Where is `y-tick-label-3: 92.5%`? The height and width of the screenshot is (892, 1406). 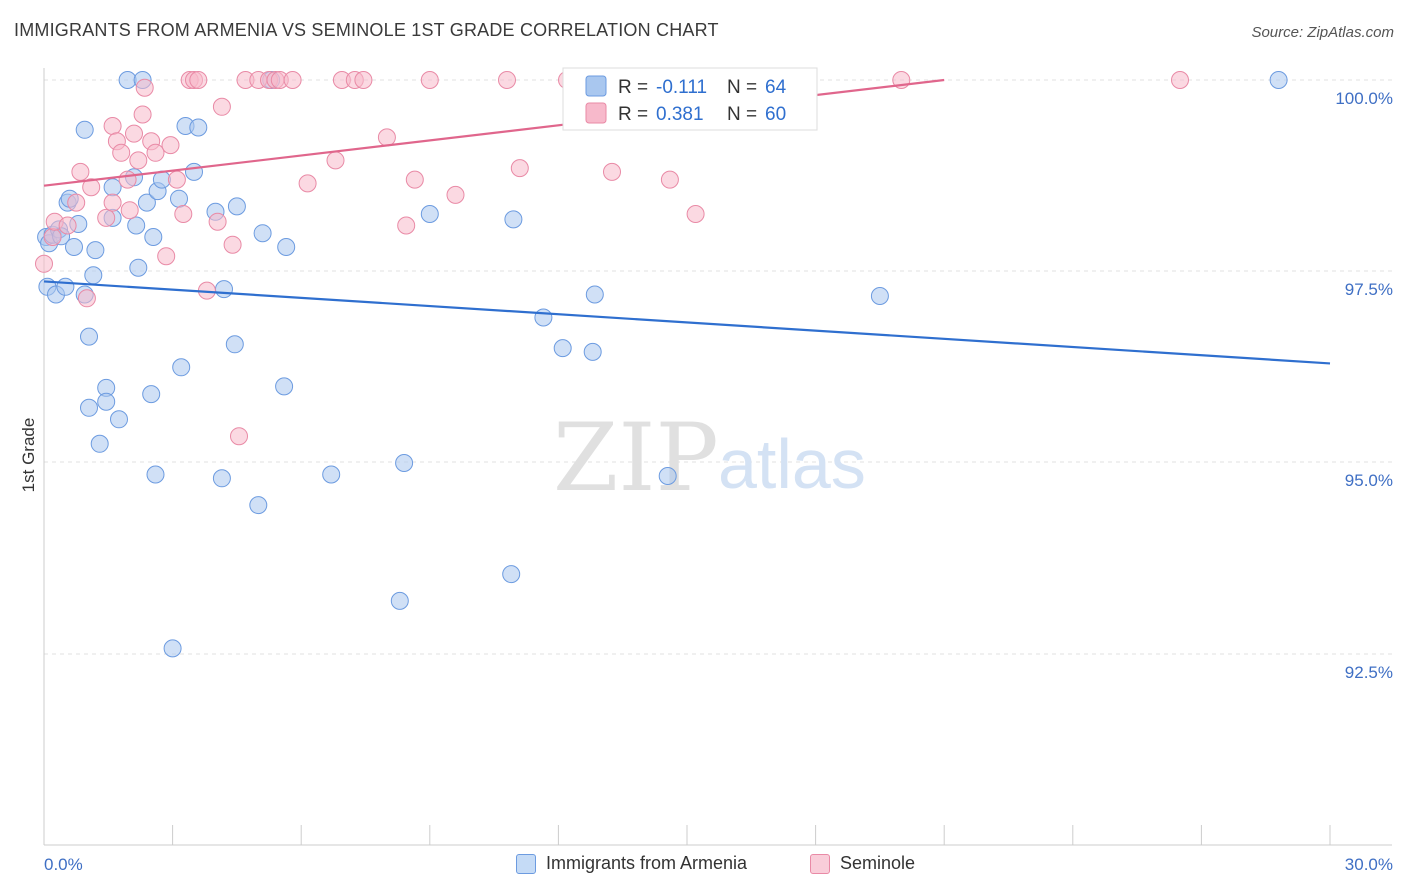
y-tick-label-3: 92.5% is located at coordinates (1369, 672).